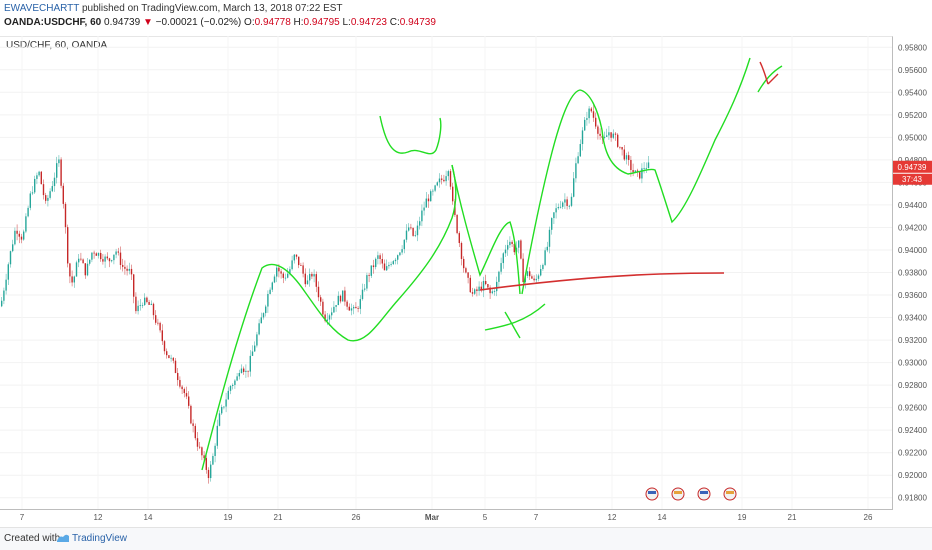  Describe the element at coordinates (100, 538) in the screenshot. I see `tradingview-brand: TradingView` at that location.